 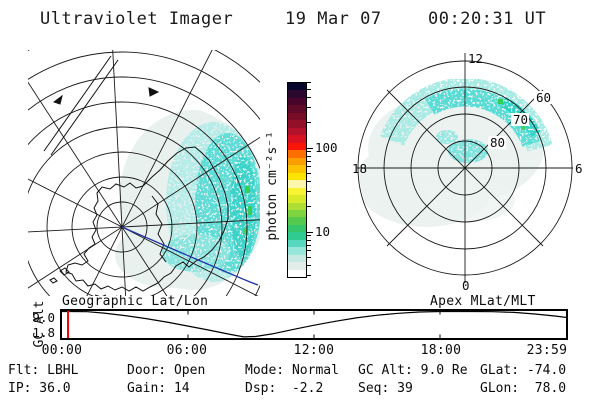 What do you see at coordinates (190, 256) in the screenshot?
I see `footprint-track-line` at bounding box center [190, 256].